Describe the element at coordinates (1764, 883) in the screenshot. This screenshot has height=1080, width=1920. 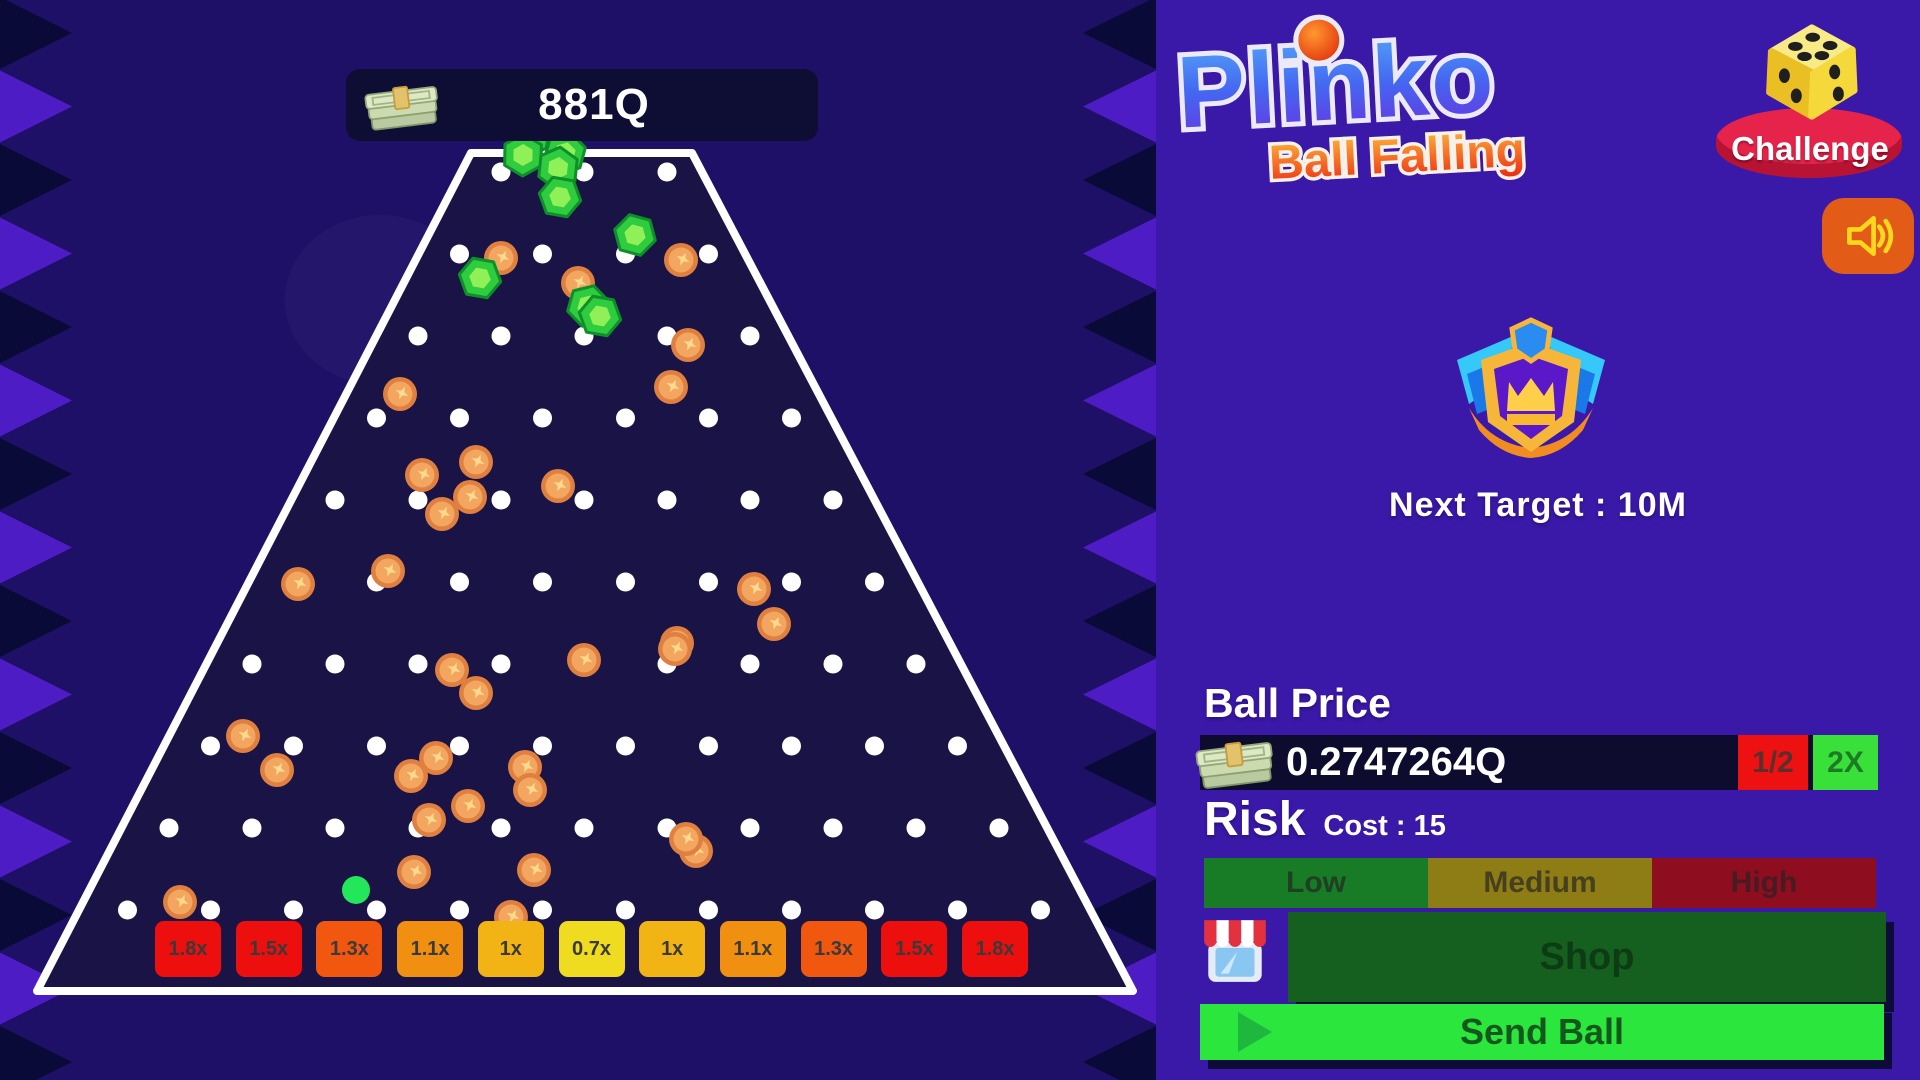
I see `risk-option-high: High` at that location.